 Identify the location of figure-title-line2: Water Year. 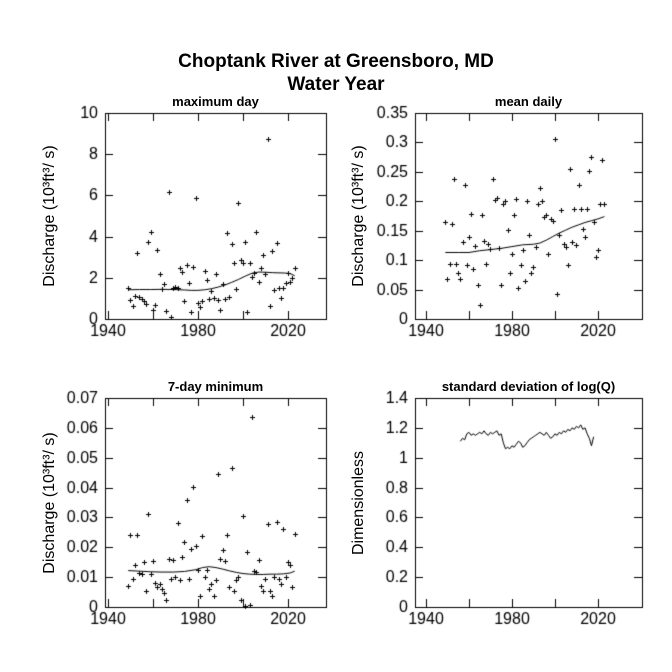
(336, 84).